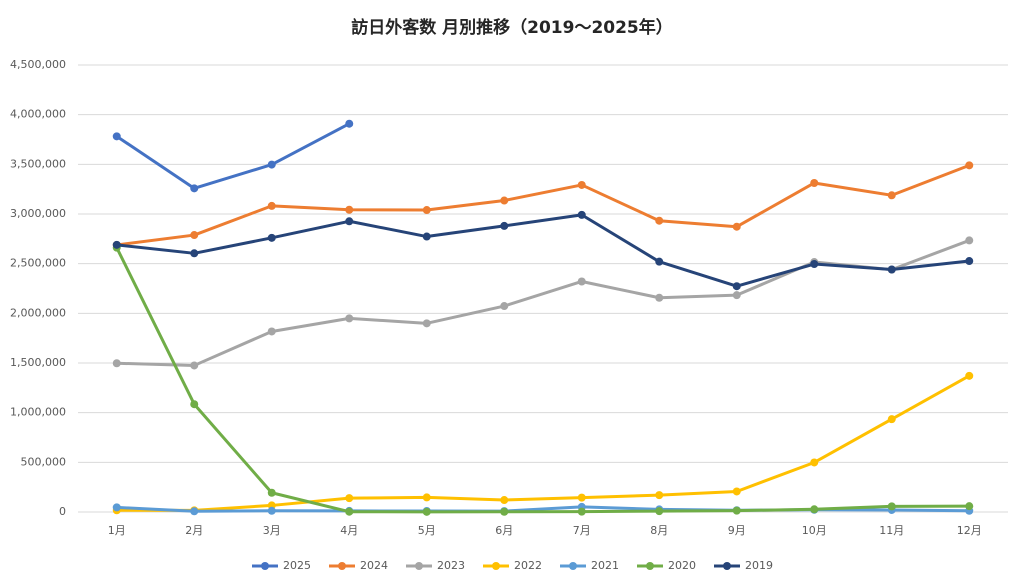  Describe the element at coordinates (38, 263) in the screenshot. I see `y-tick-label: 2,500,000` at that location.